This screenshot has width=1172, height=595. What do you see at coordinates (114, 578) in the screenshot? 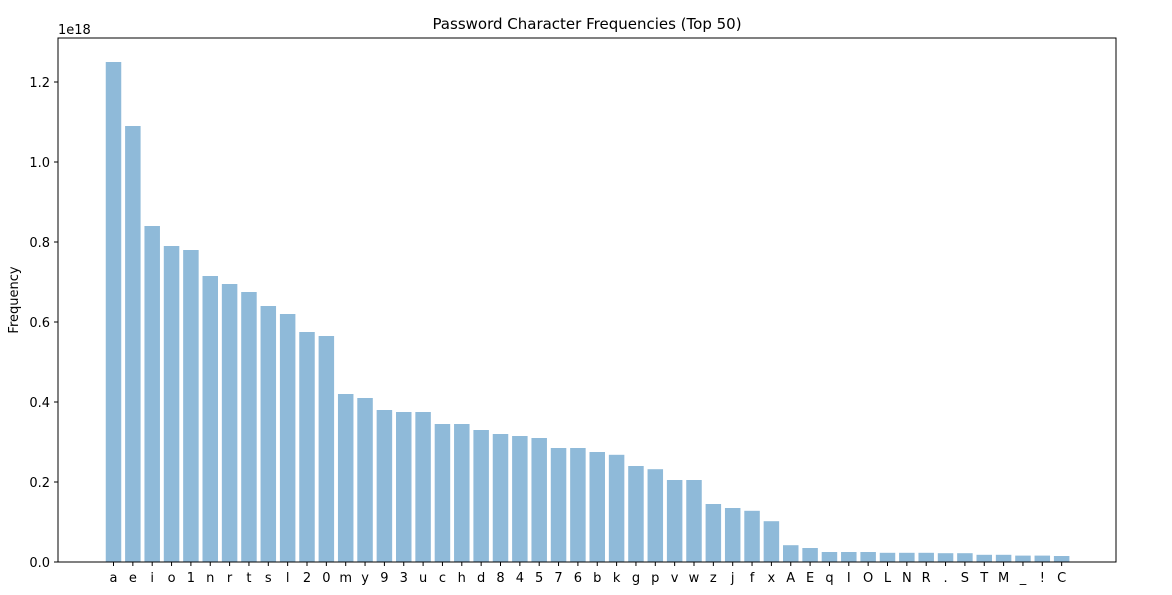
I see `x-tick-label: a` at bounding box center [114, 578].